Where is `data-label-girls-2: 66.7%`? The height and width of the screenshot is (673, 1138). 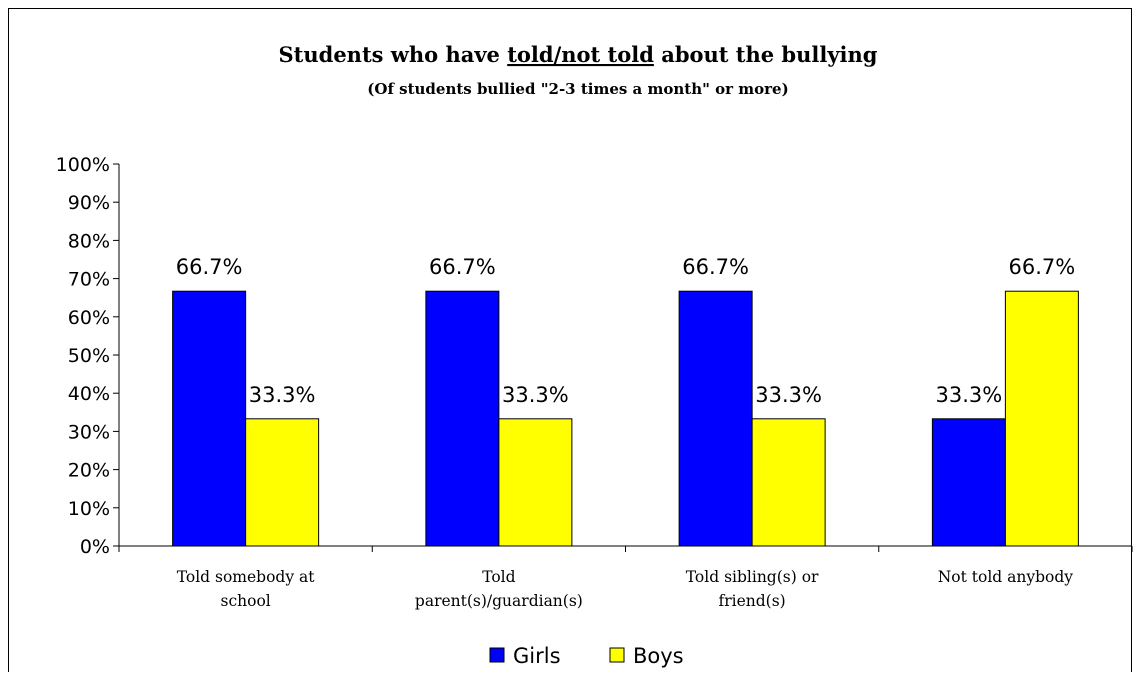 data-label-girls-2: 66.7% is located at coordinates (715, 267).